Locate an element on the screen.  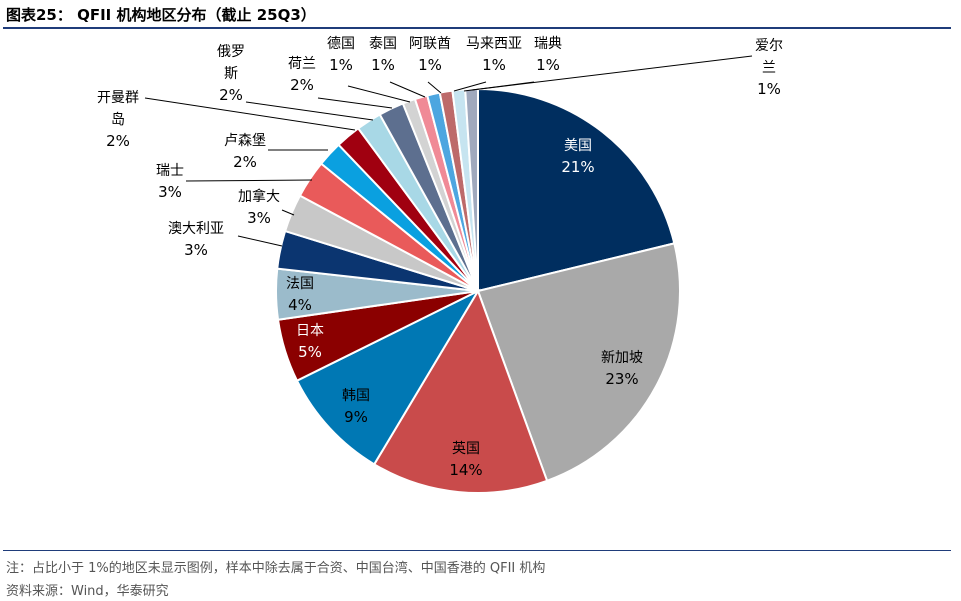
slice-label: 瑞士 is located at coordinates (170, 171).